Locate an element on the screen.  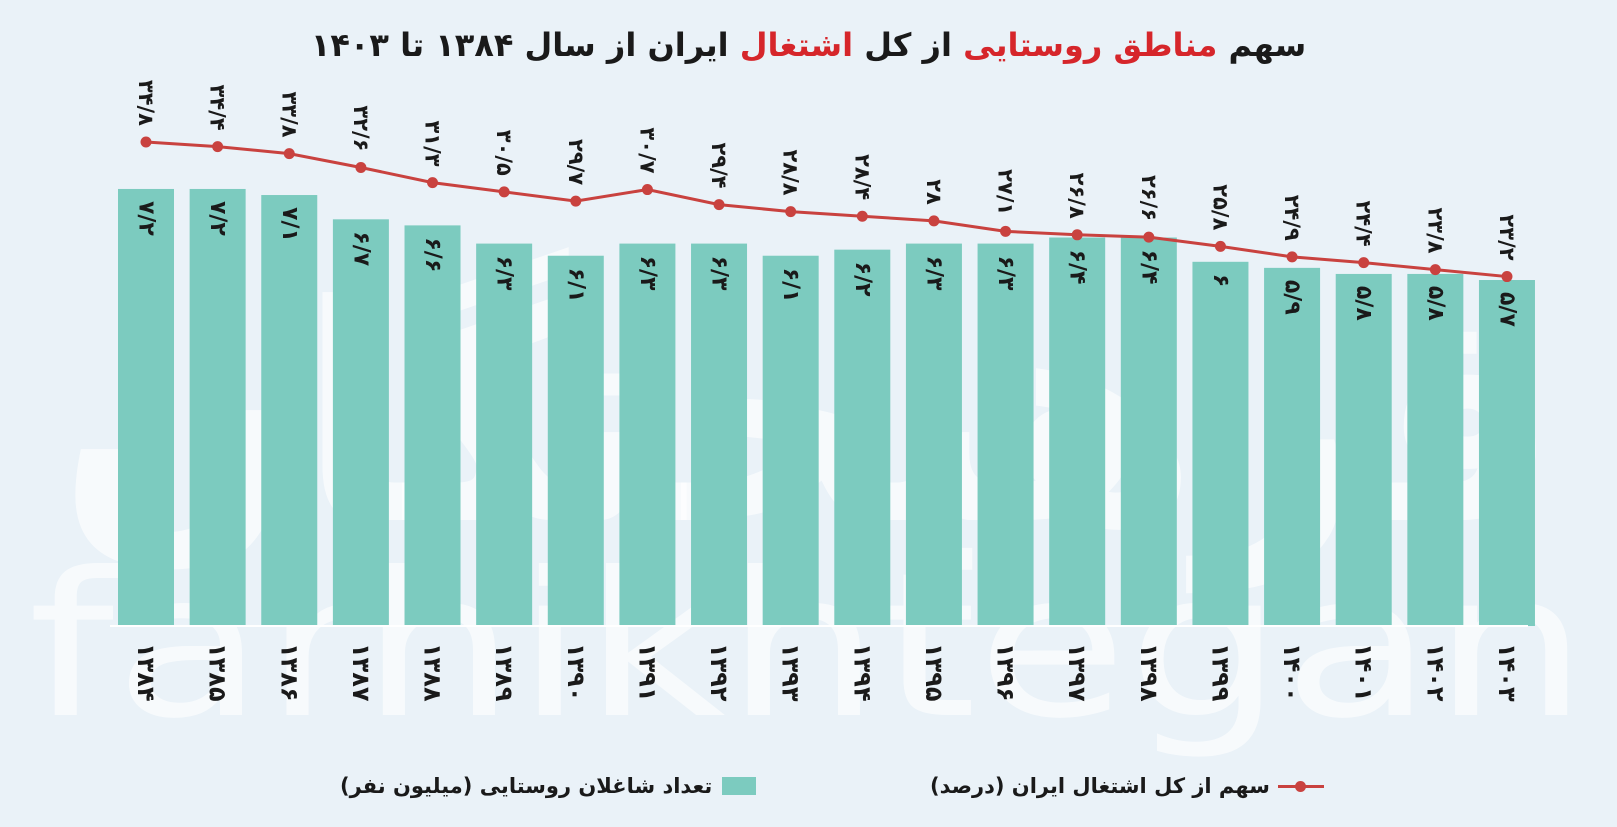
x-tick-label-1394: ۱۳۹۴ is located at coordinates (862, 672).